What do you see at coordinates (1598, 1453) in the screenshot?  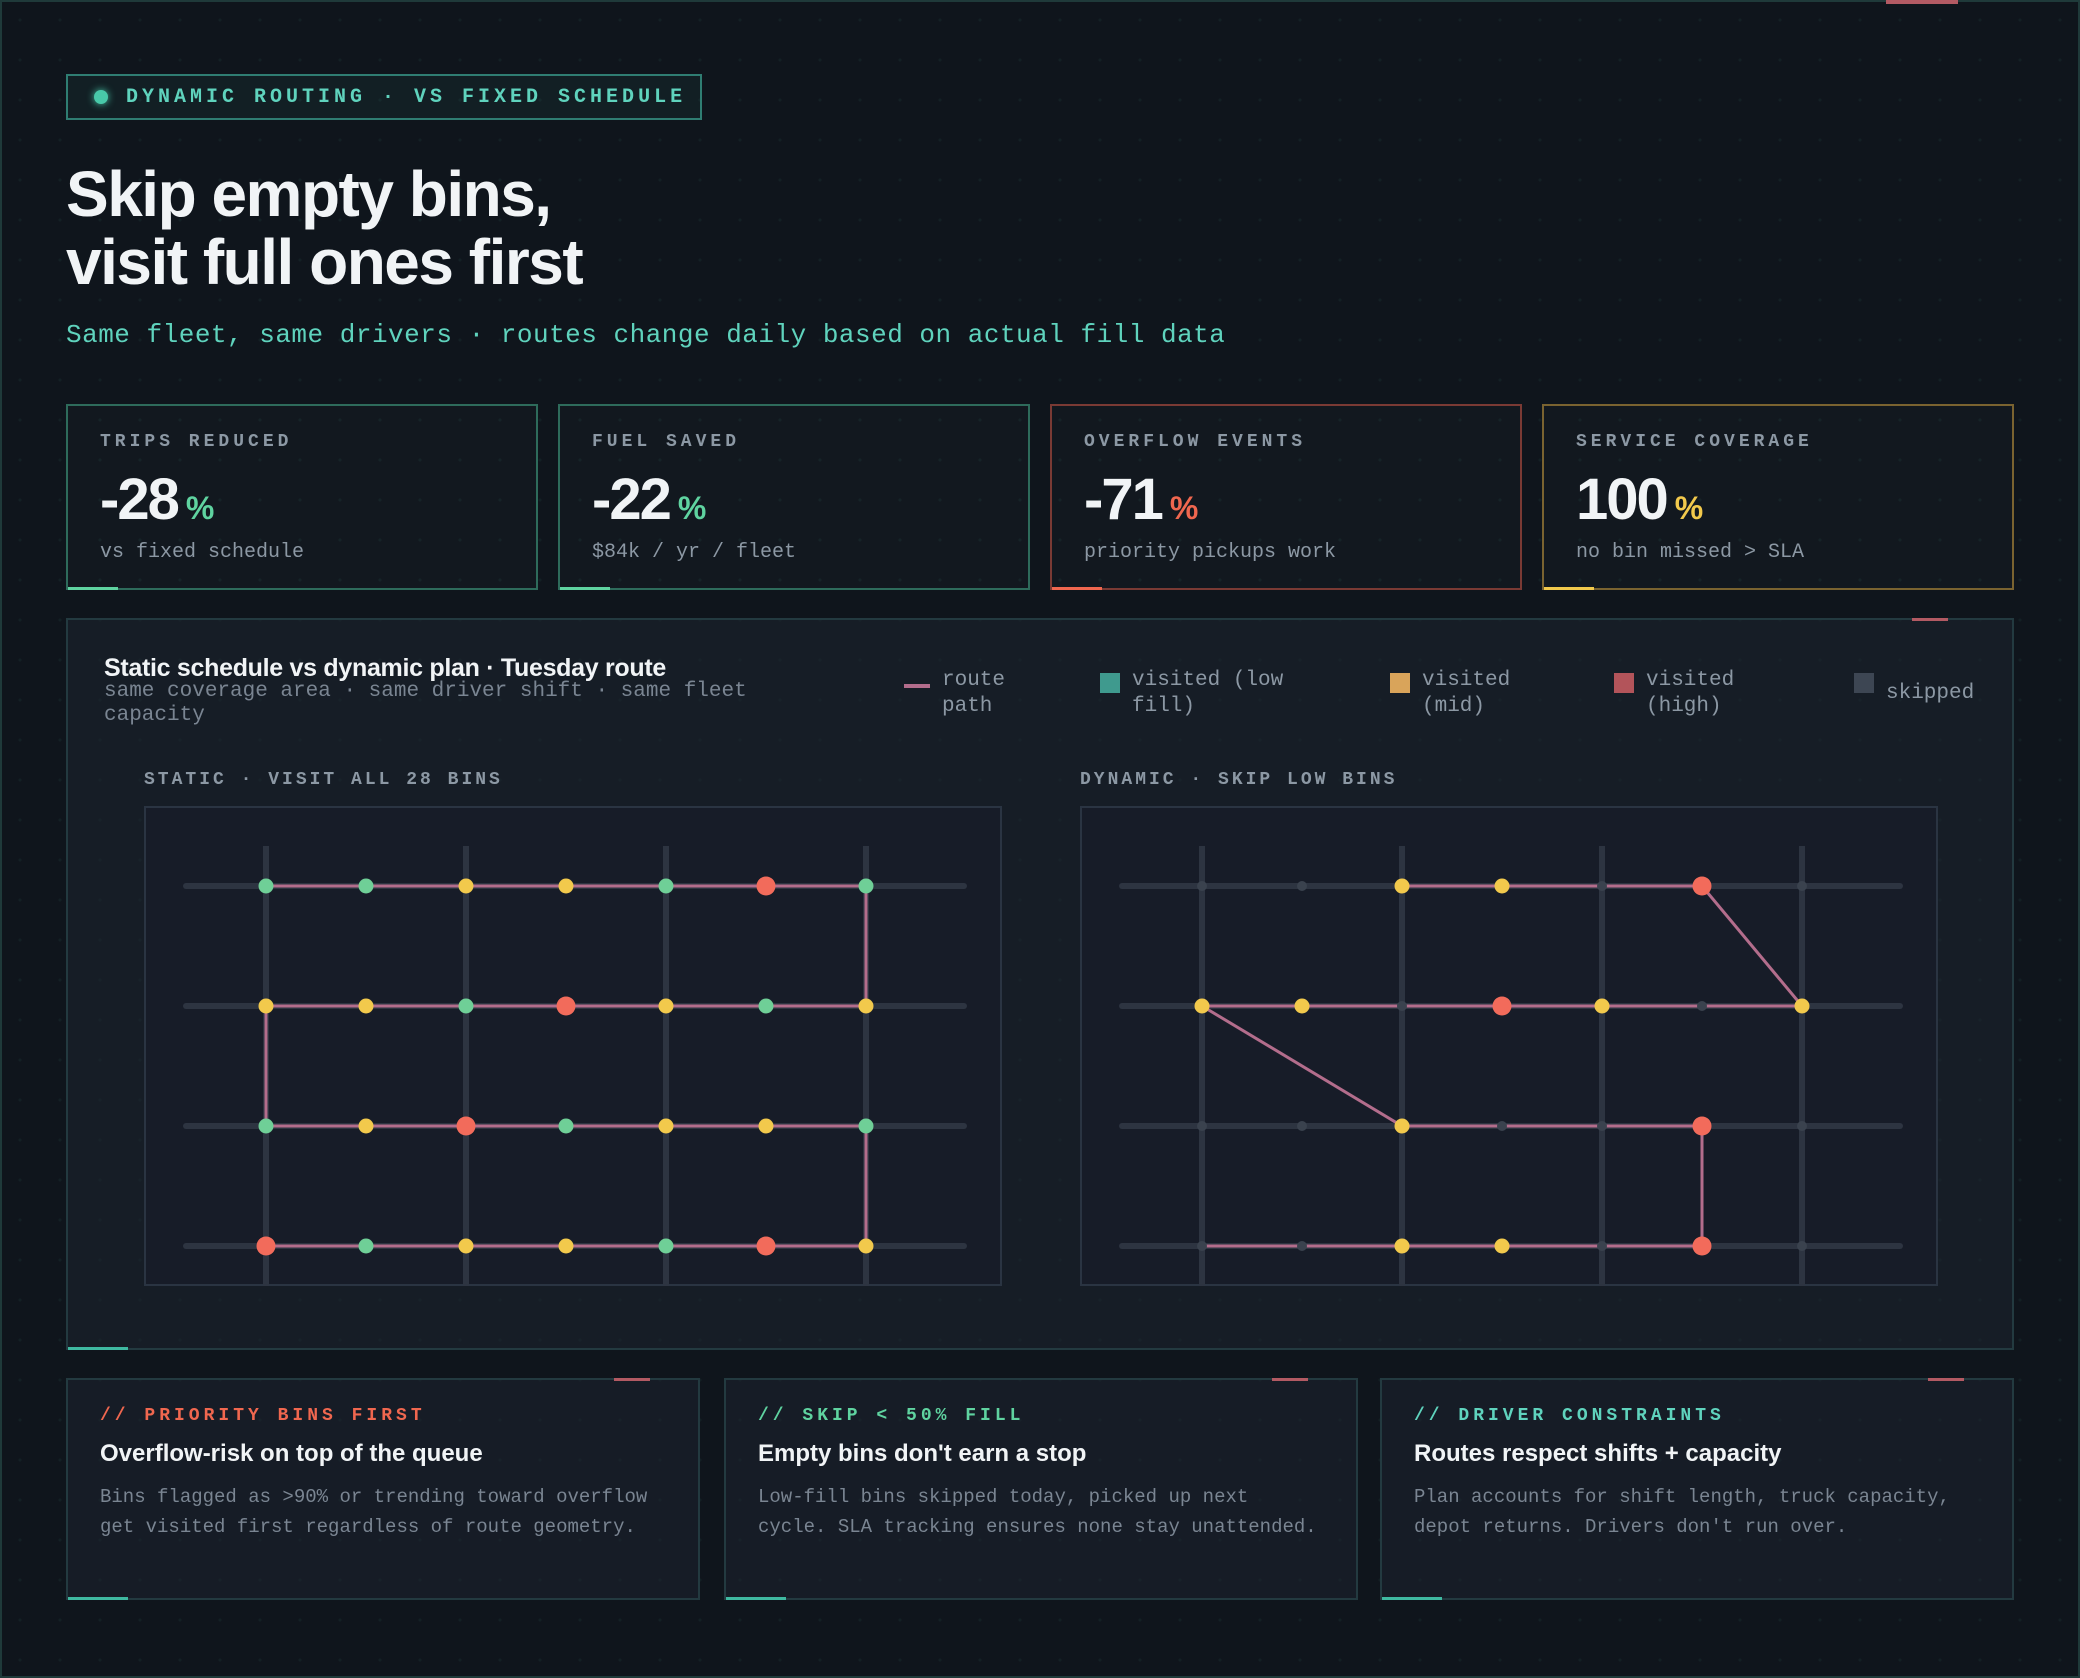 I see `card-heading: Routes respect shifts + capacity` at bounding box center [1598, 1453].